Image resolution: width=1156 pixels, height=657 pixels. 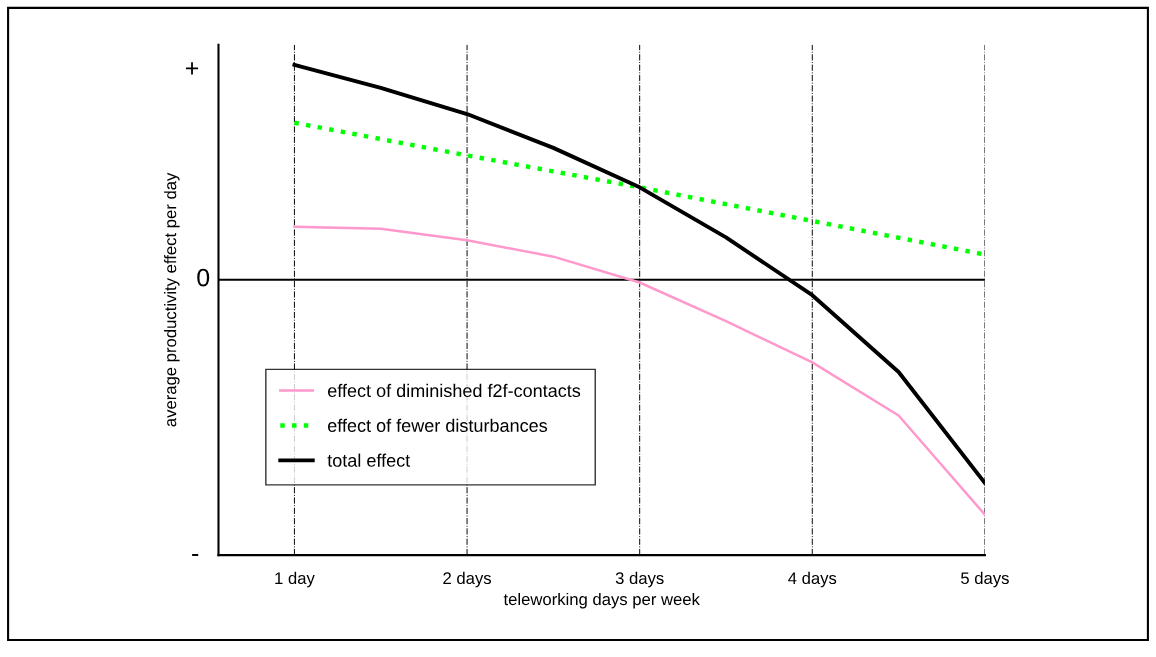 What do you see at coordinates (454, 390) in the screenshot?
I see `legend-label: effect of diminished f2f-contacts` at bounding box center [454, 390].